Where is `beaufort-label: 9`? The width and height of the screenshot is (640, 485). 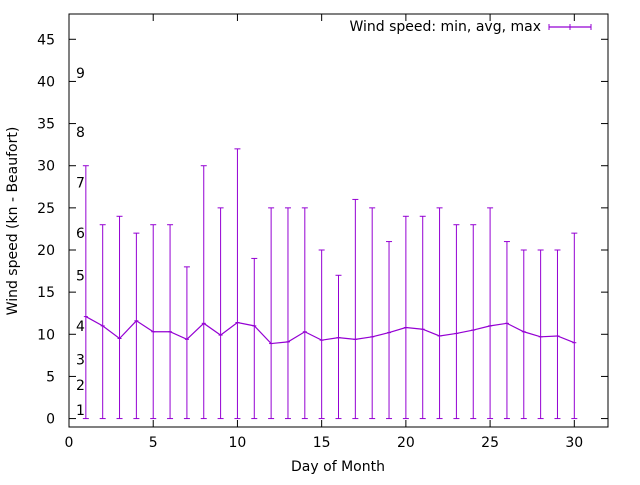
beaufort-label: 9 is located at coordinates (80, 74).